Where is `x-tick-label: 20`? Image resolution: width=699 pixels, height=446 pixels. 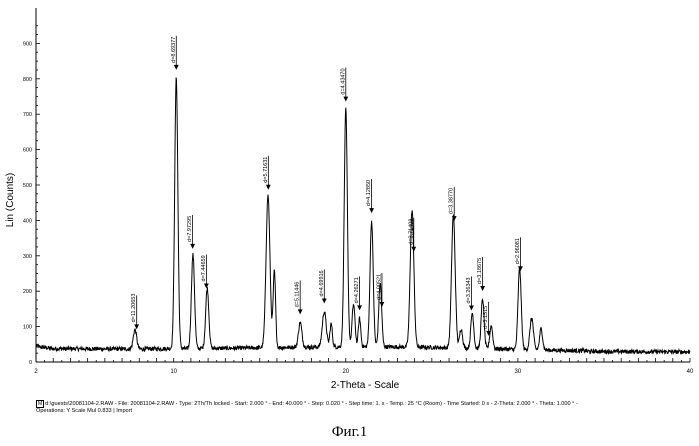
x-tick-label: 20 is located at coordinates (345, 372).